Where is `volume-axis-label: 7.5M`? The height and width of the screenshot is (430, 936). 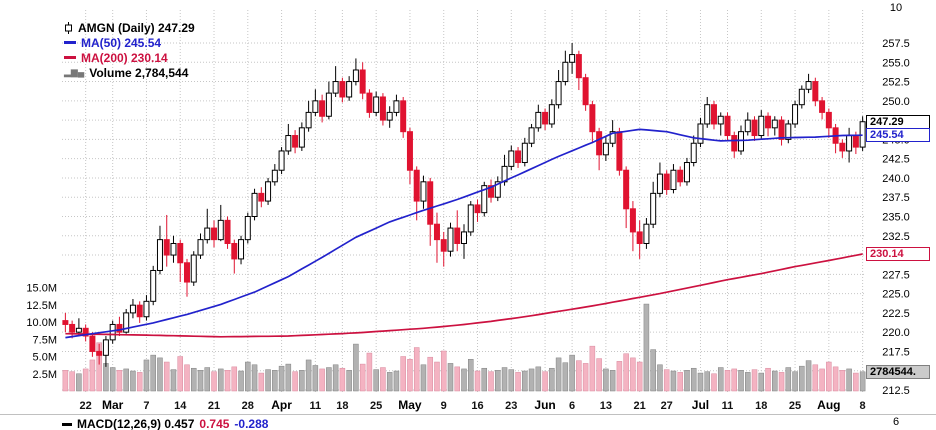 volume-axis-label: 7.5M is located at coordinates (45, 340).